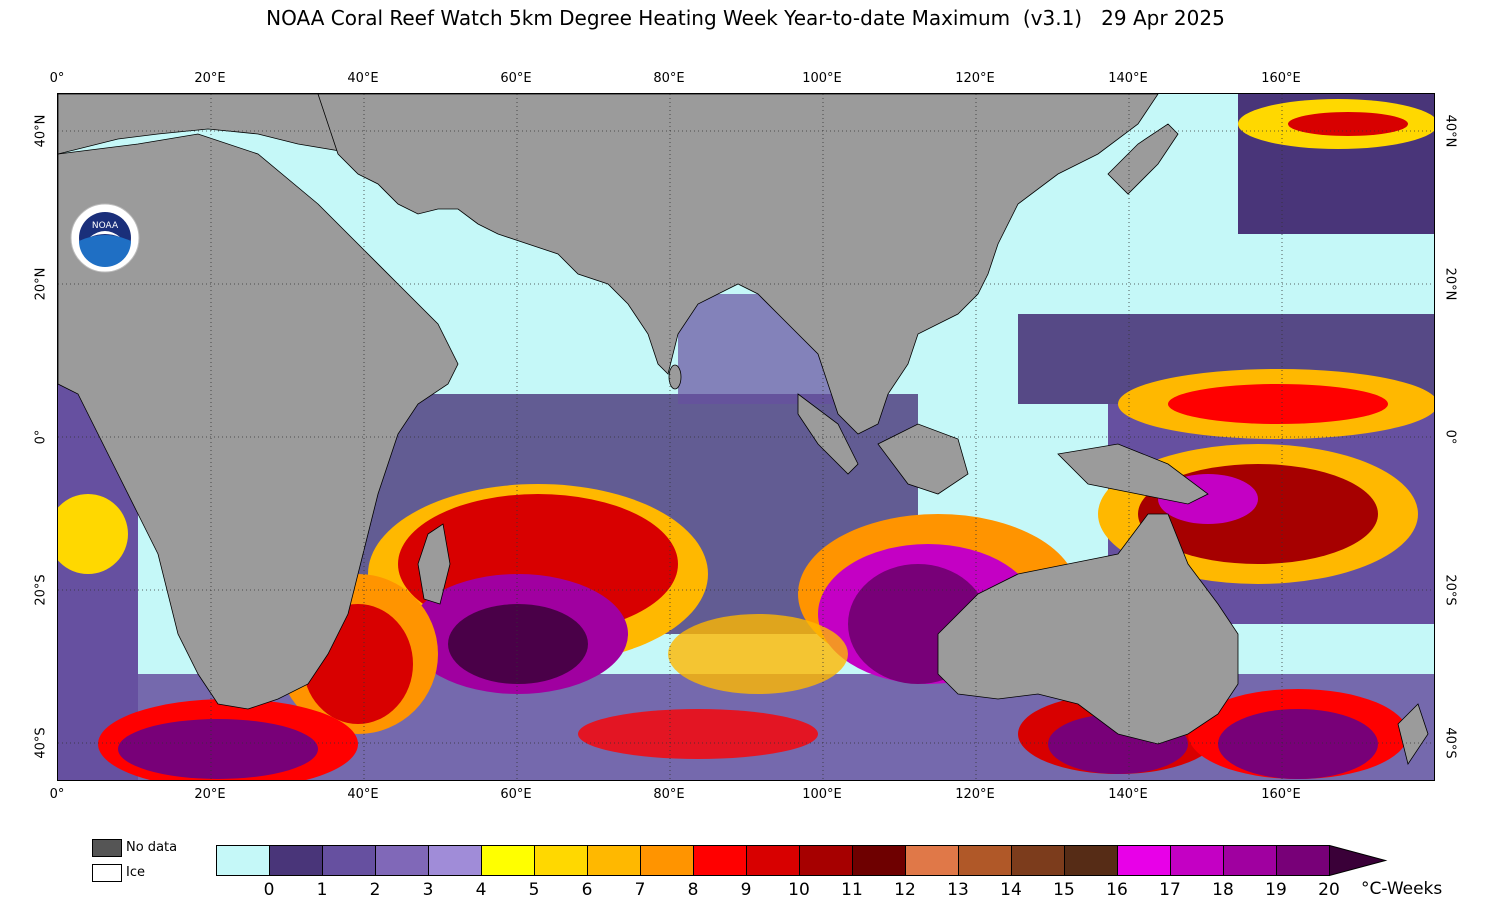 This screenshot has width=1491, height=910. I want to click on colorbar-arrow, so click(1358, 861).